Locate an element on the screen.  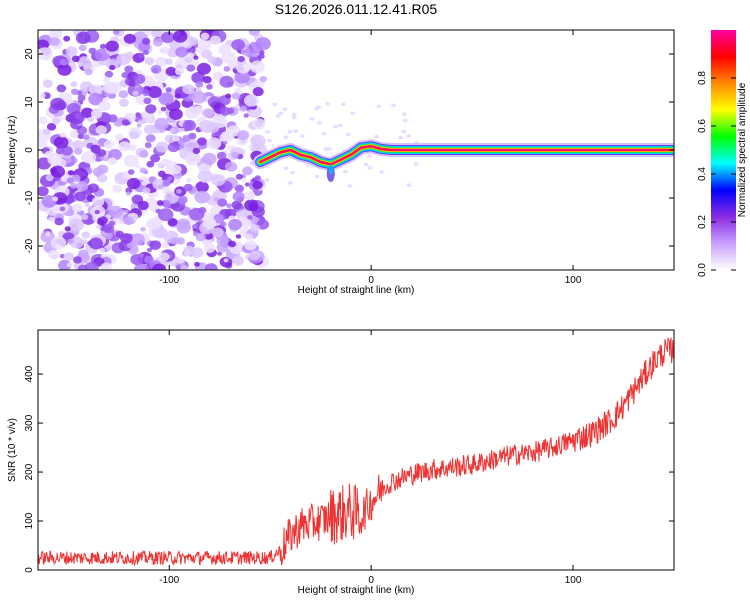
x-tick-label: -100 is located at coordinates (169, 280).